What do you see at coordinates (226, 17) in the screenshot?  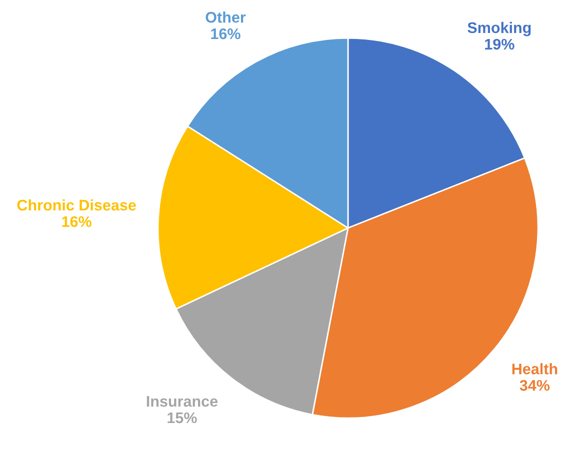 I see `slice-label: Other` at bounding box center [226, 17].